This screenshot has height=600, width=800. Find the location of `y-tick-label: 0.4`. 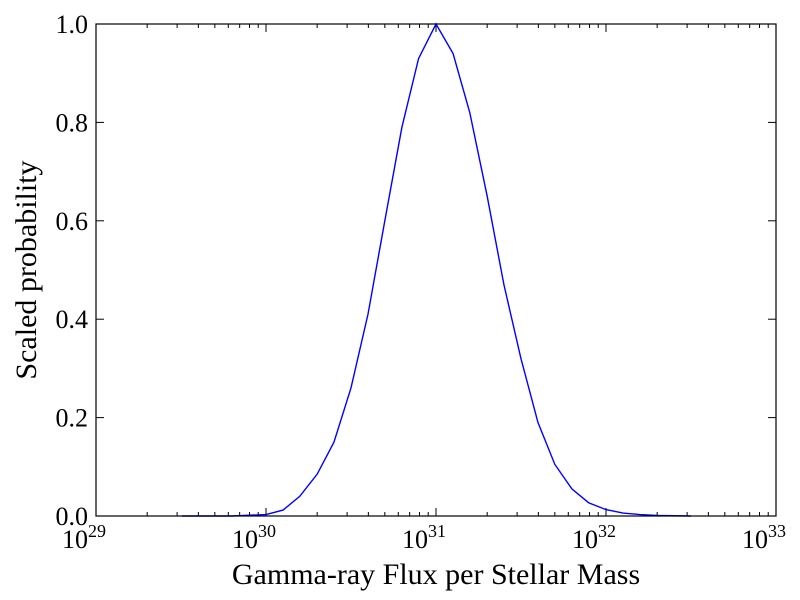

y-tick-label: 0.4 is located at coordinates (72, 319).